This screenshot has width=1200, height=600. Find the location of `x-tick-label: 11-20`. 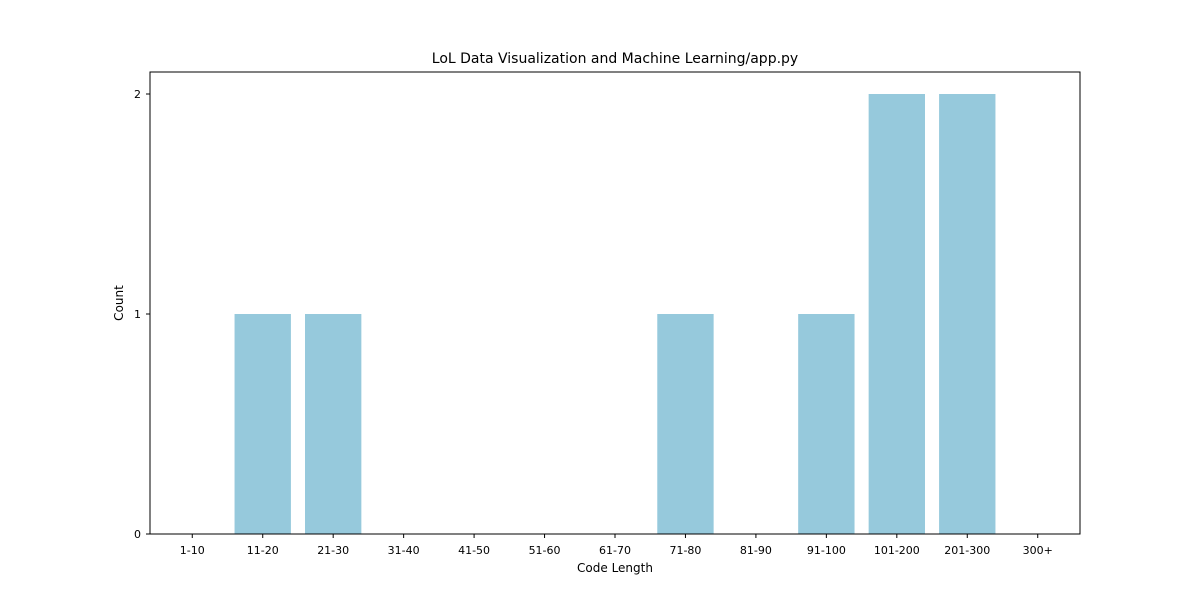

x-tick-label: 11-20 is located at coordinates (263, 550).